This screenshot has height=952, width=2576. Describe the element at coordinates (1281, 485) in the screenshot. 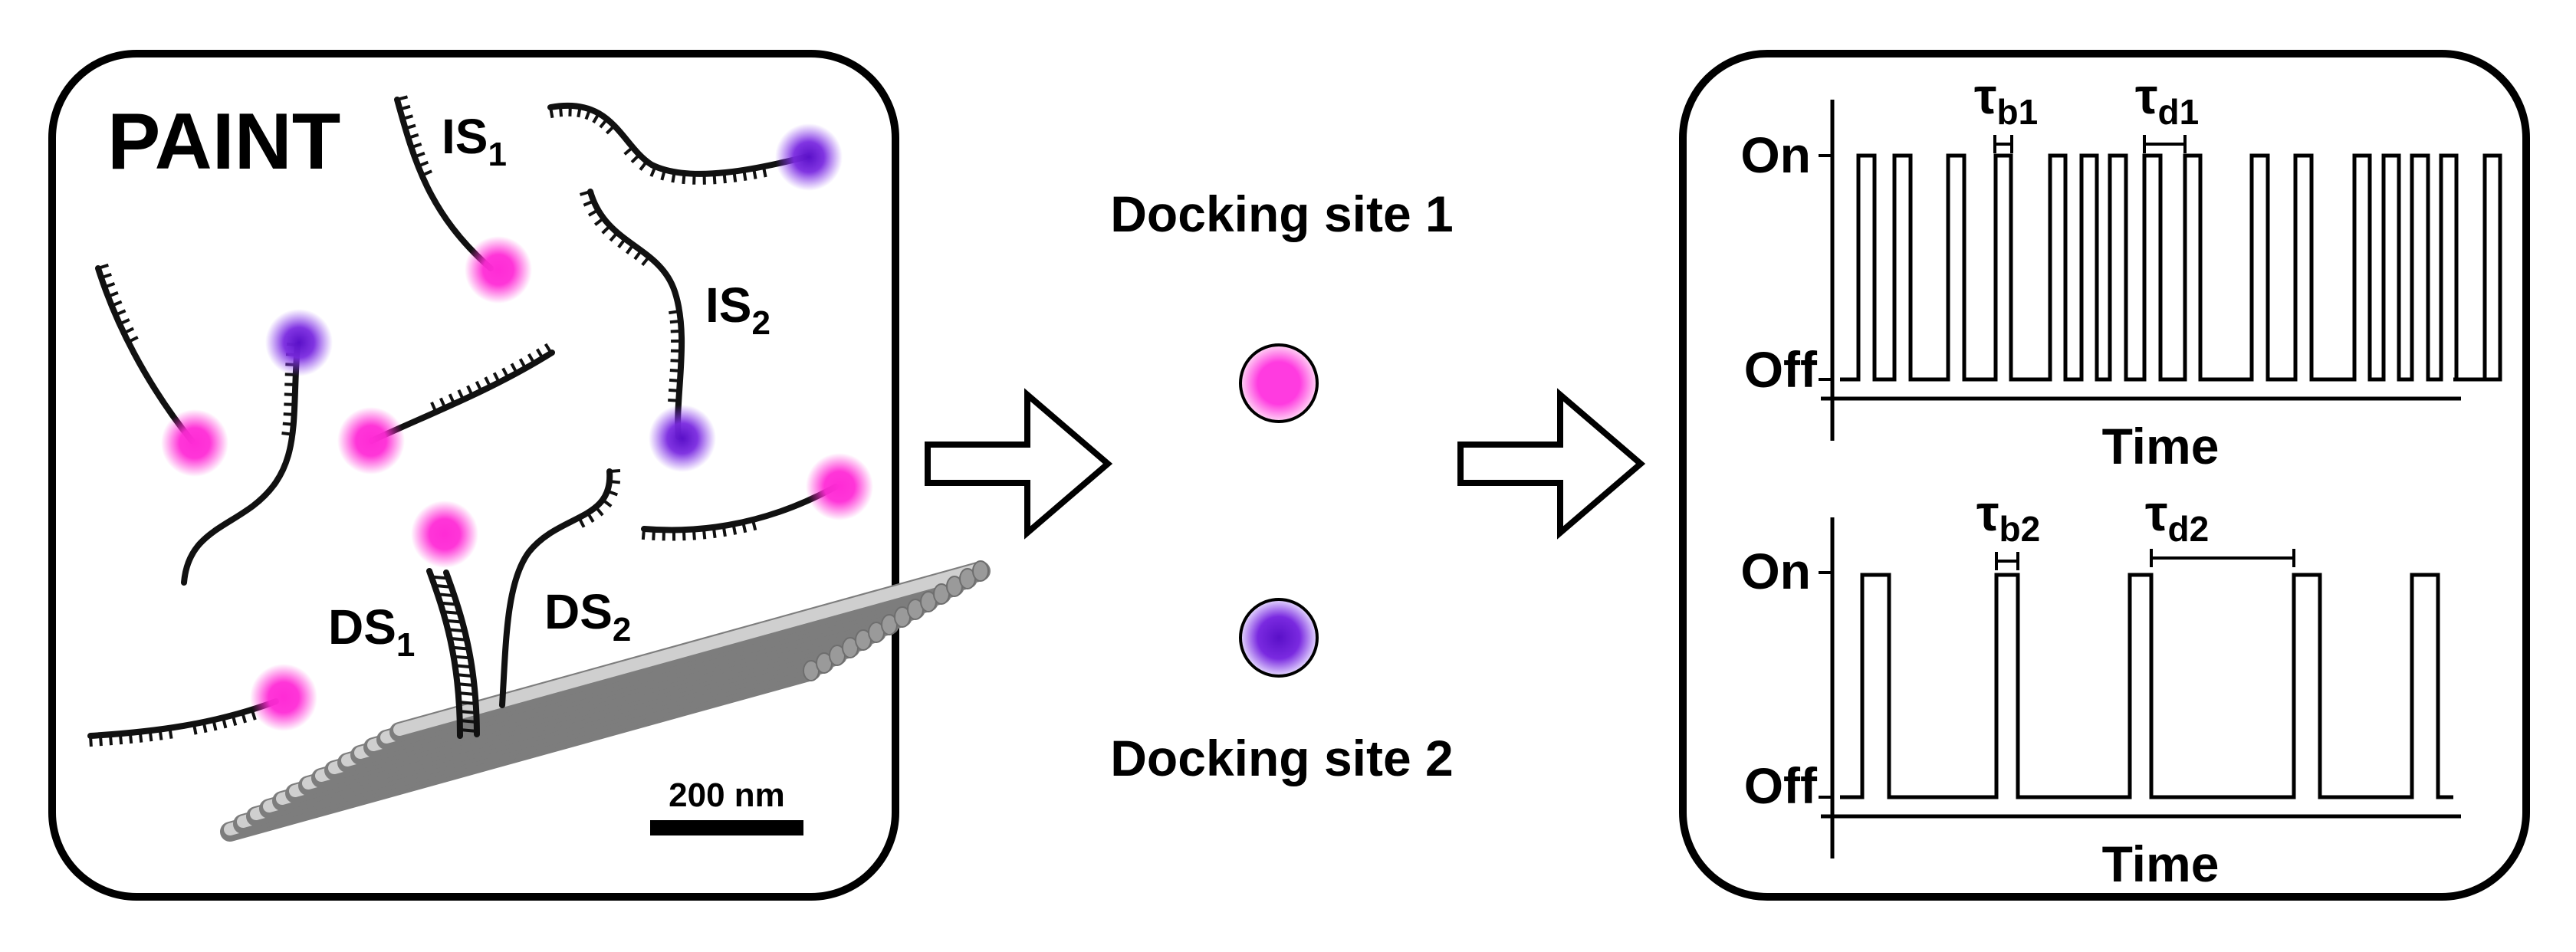

I see `docking-sites: Docking site 1 Docking site 2` at that location.